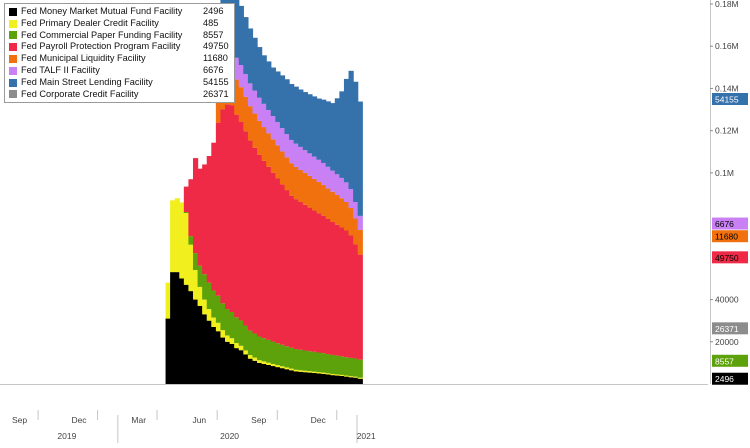 The width and height of the screenshot is (750, 448). Describe the element at coordinates (199, 420) in the screenshot. I see `x-tick-label: Jun` at that location.